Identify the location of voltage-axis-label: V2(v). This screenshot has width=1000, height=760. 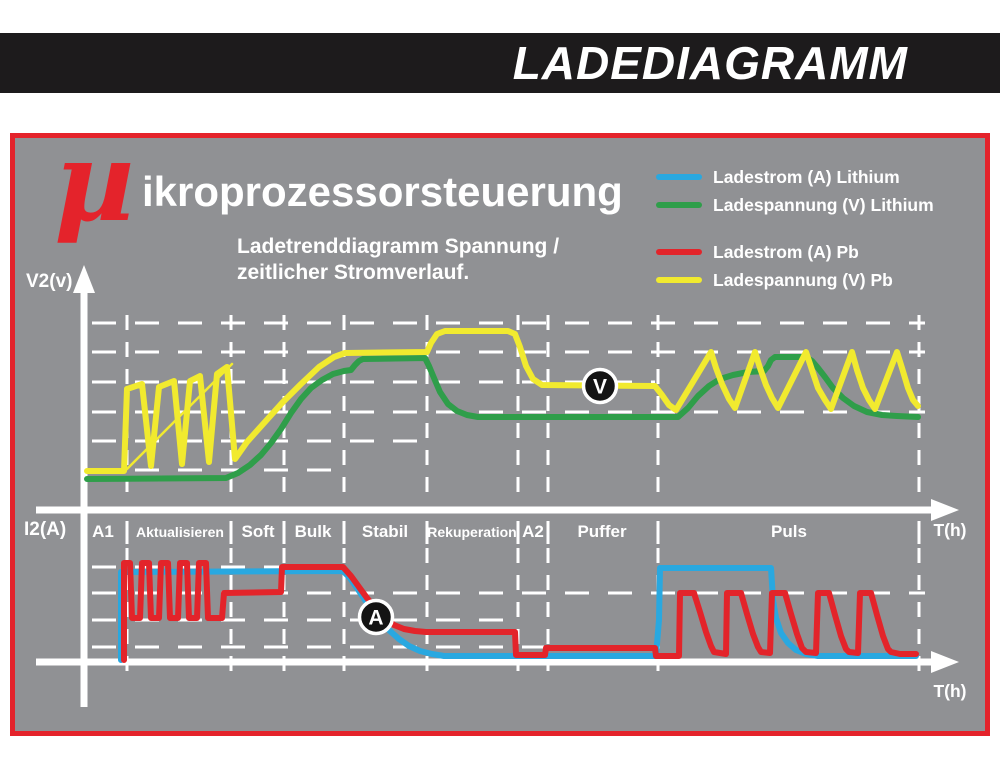
(49, 281).